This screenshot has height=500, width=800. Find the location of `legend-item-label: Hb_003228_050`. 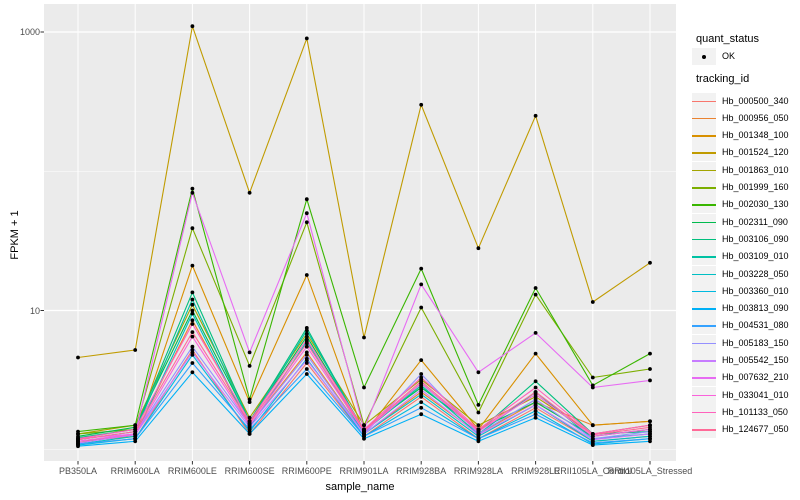

legend-item-label: Hb_003228_050 is located at coordinates (755, 273).